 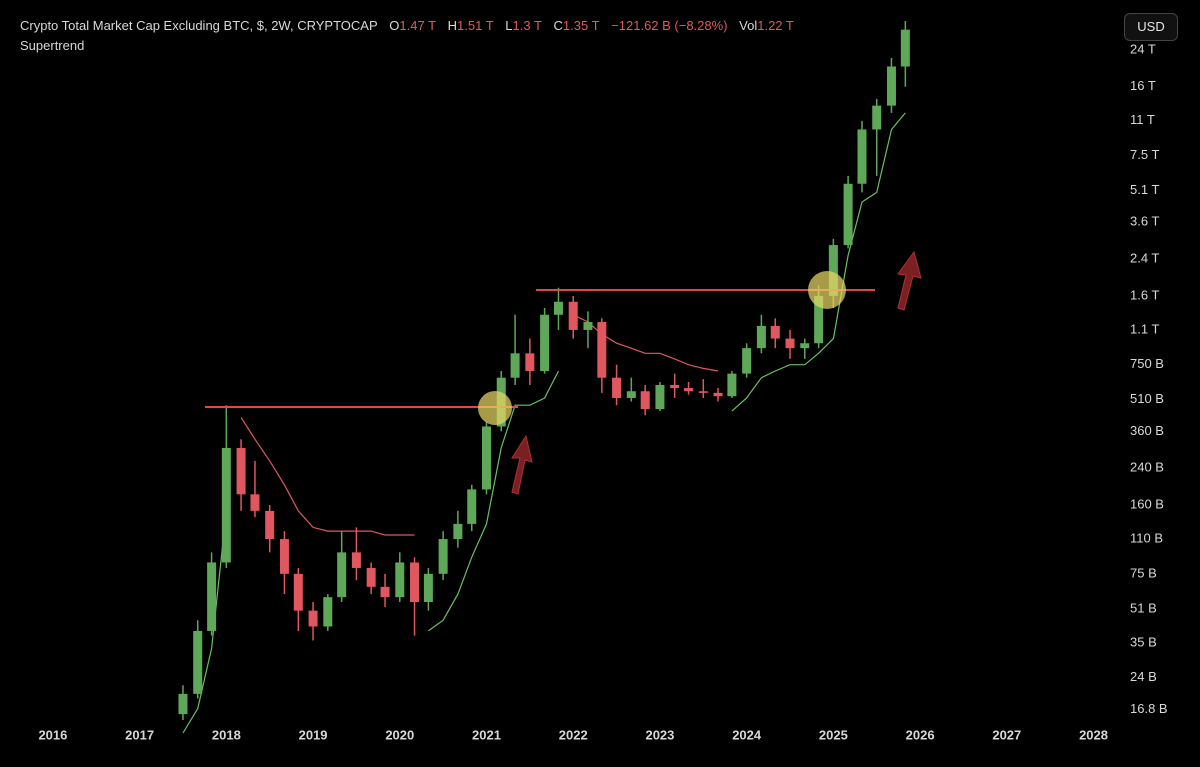 What do you see at coordinates (394, 25) in the screenshot?
I see `label: O` at bounding box center [394, 25].